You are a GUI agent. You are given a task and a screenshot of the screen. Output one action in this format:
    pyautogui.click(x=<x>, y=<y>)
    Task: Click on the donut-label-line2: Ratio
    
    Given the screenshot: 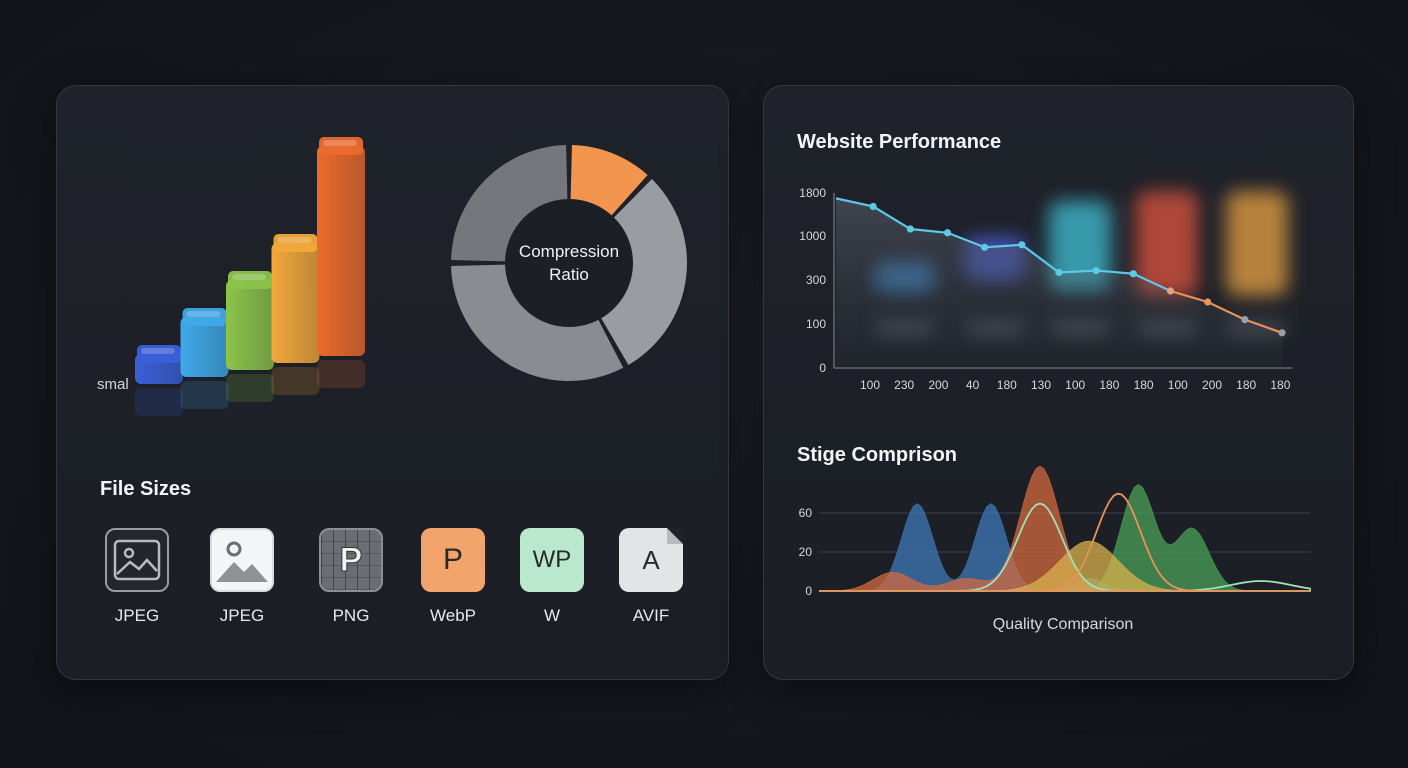 What is the action you would take?
    pyautogui.click(x=569, y=274)
    